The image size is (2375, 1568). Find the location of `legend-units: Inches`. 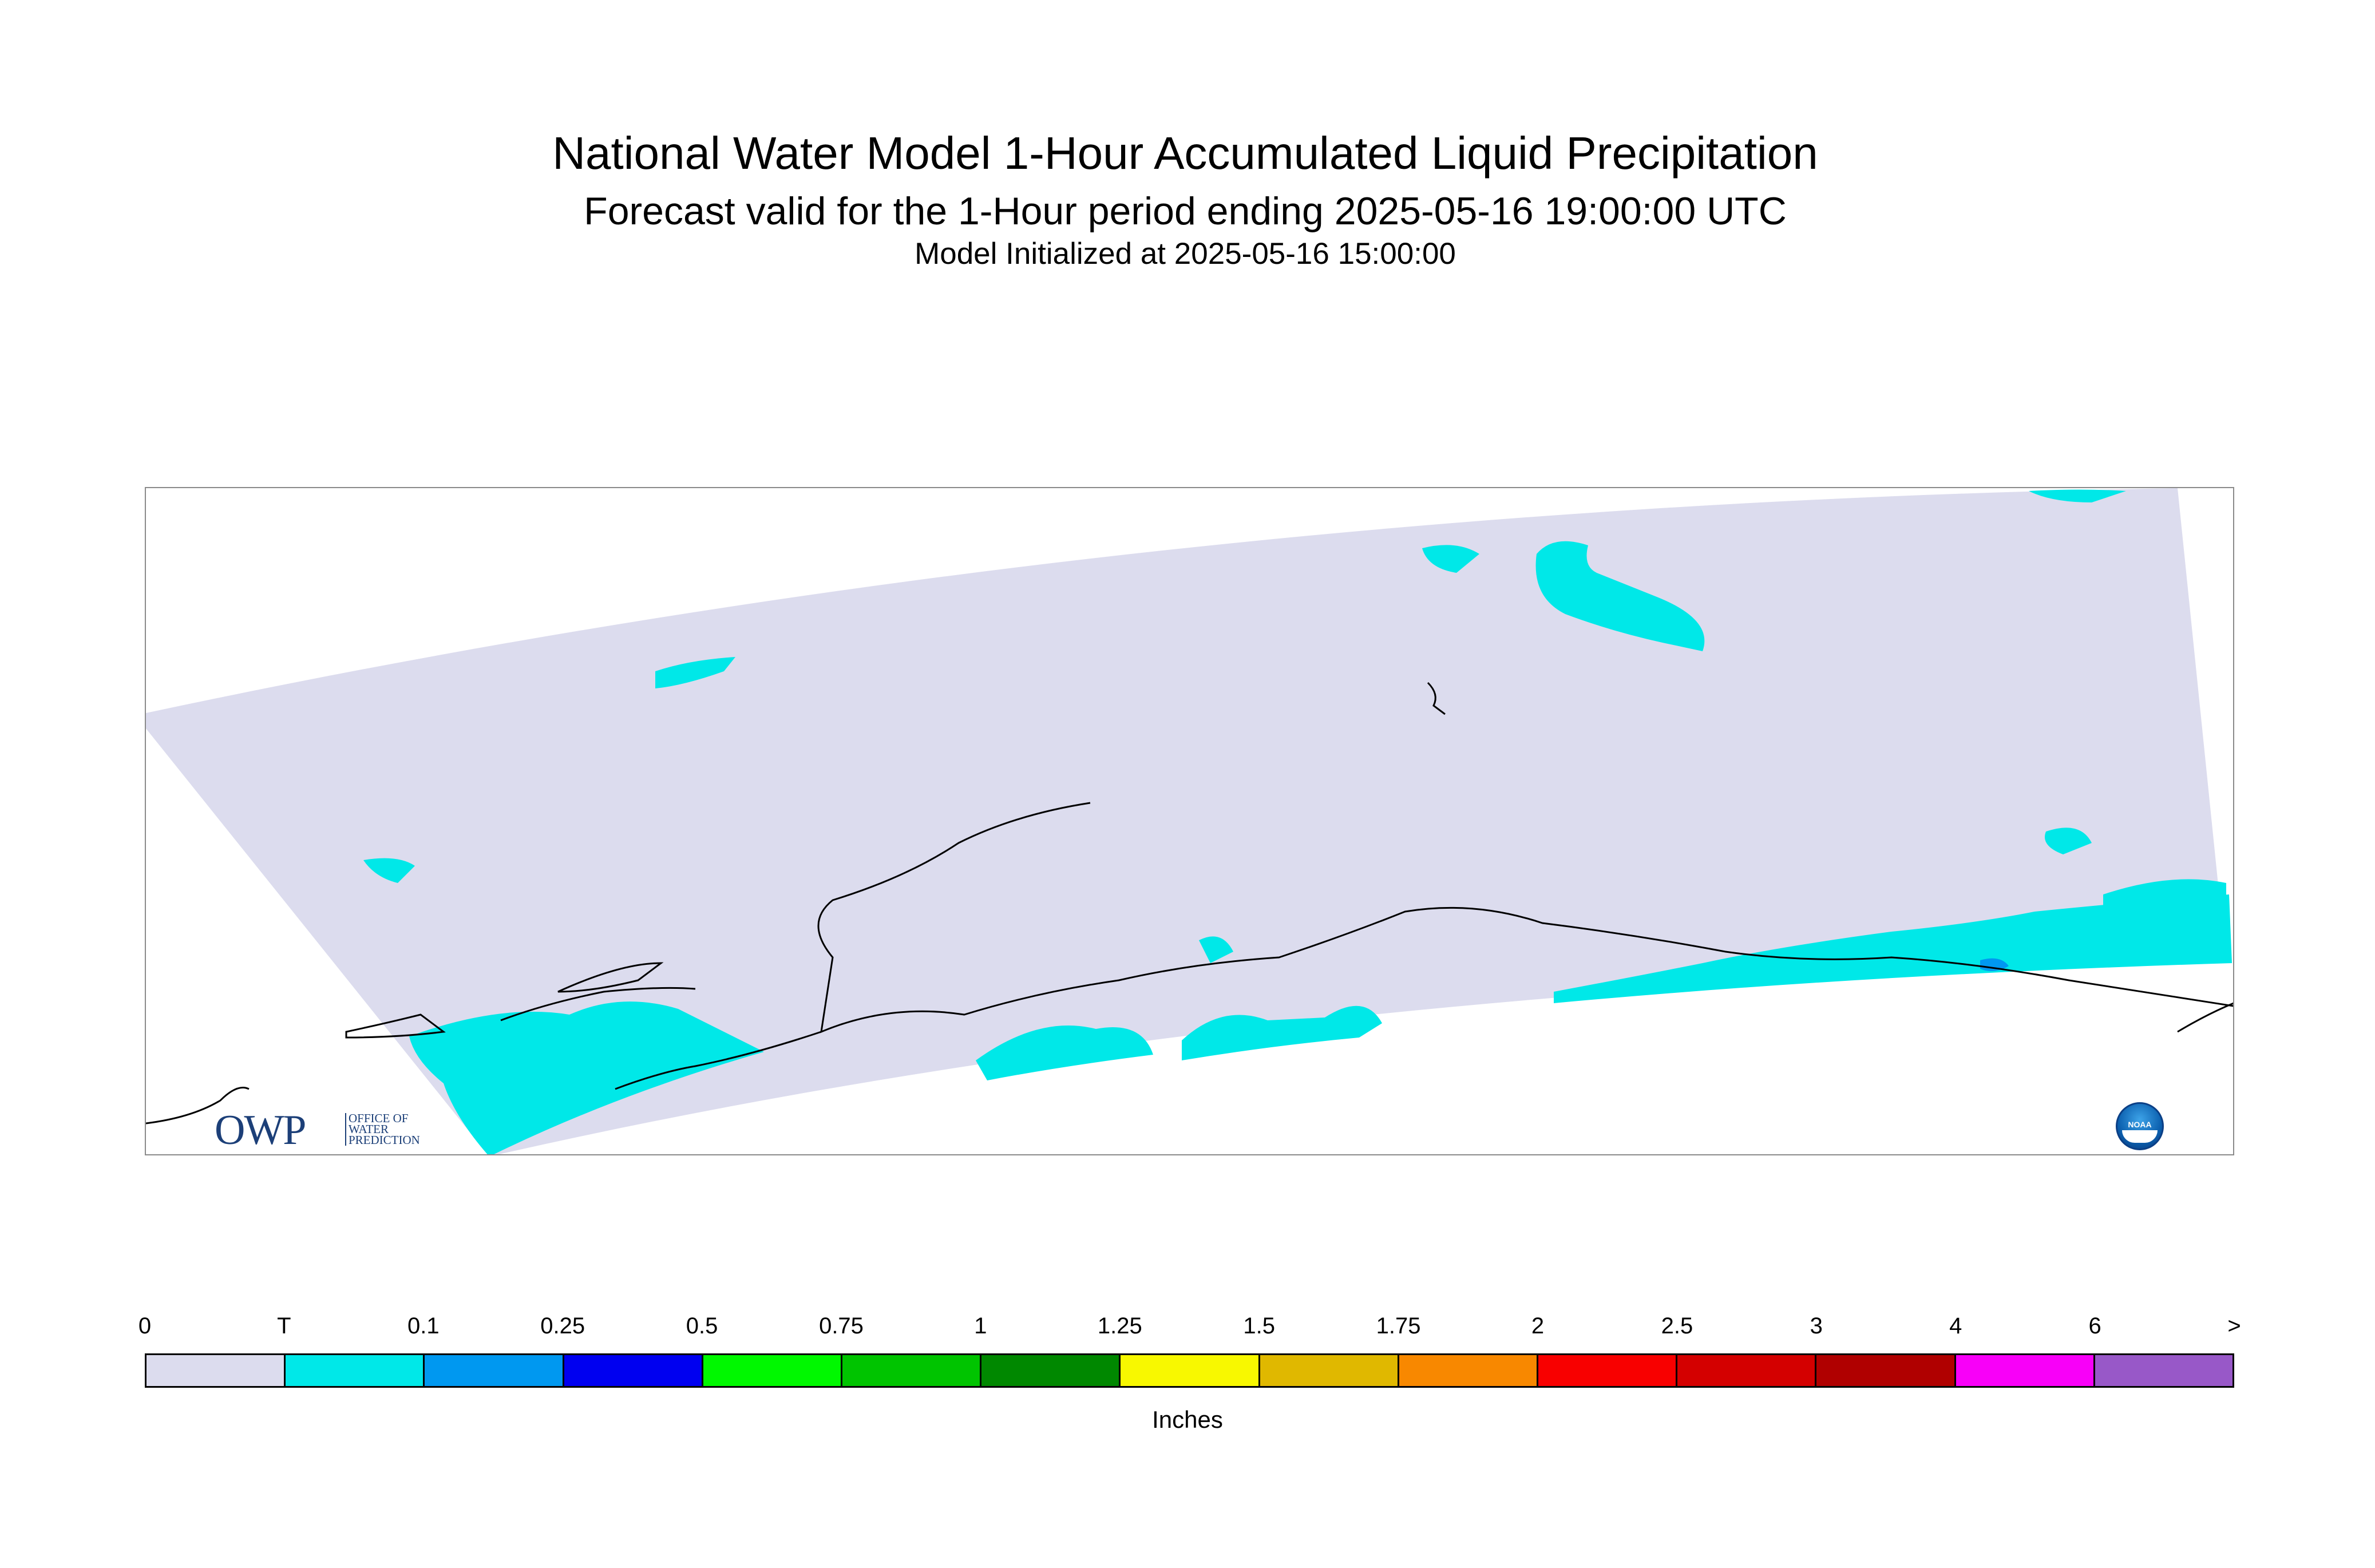

legend-units: Inches is located at coordinates (1187, 1419).